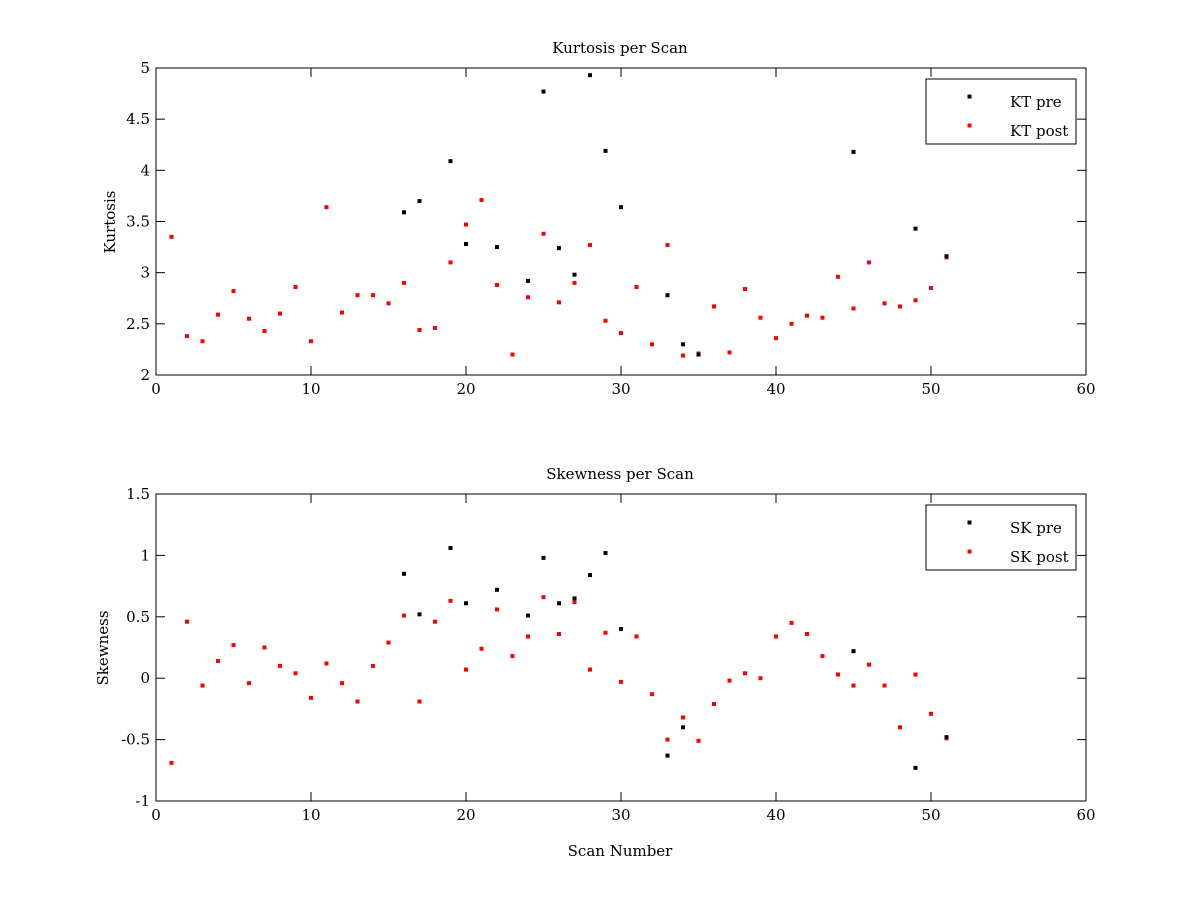 Image resolution: width=1200 pixels, height=900 pixels. I want to click on kurtosis-x-tick-label: 60, so click(1085, 389).